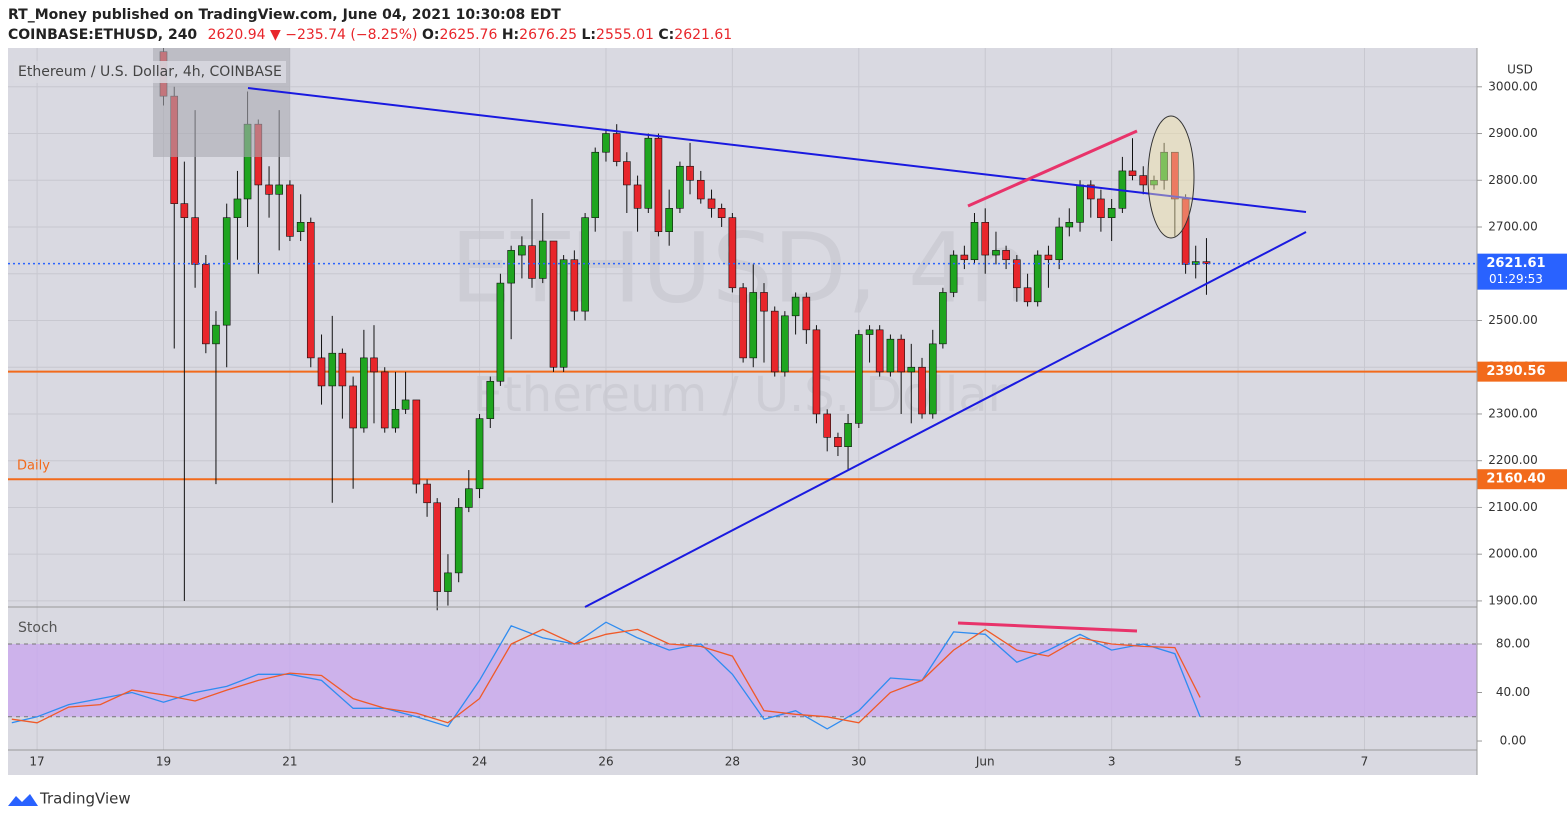 This screenshot has height=821, width=1567. Describe the element at coordinates (1513, 741) in the screenshot. I see `y-tick-label: 0.00` at that location.